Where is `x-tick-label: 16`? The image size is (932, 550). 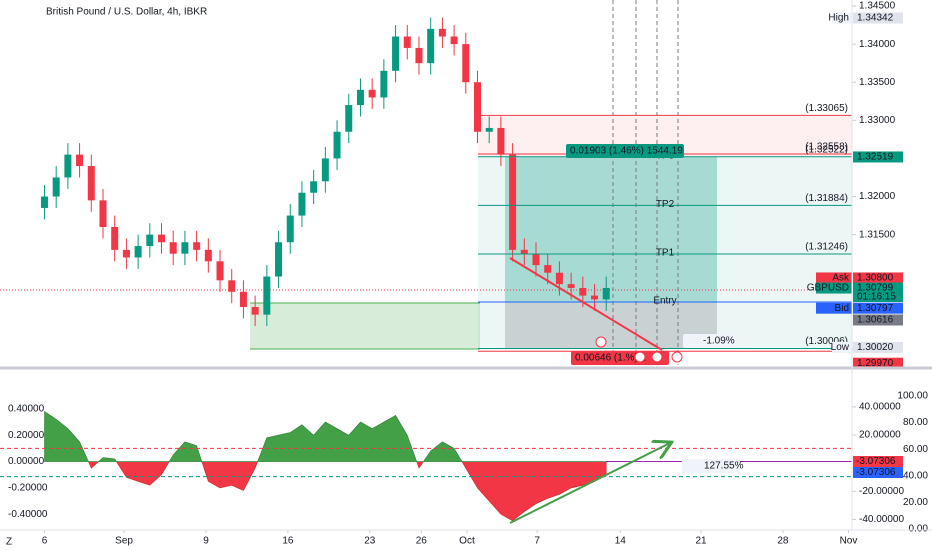
x-tick-label: 16 is located at coordinates (288, 541).